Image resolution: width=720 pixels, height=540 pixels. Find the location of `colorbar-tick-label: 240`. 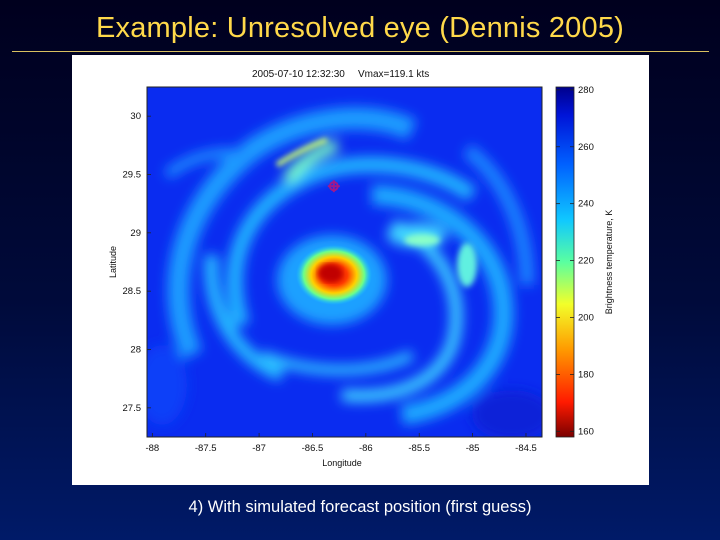

colorbar-tick-label: 240 is located at coordinates (586, 204).